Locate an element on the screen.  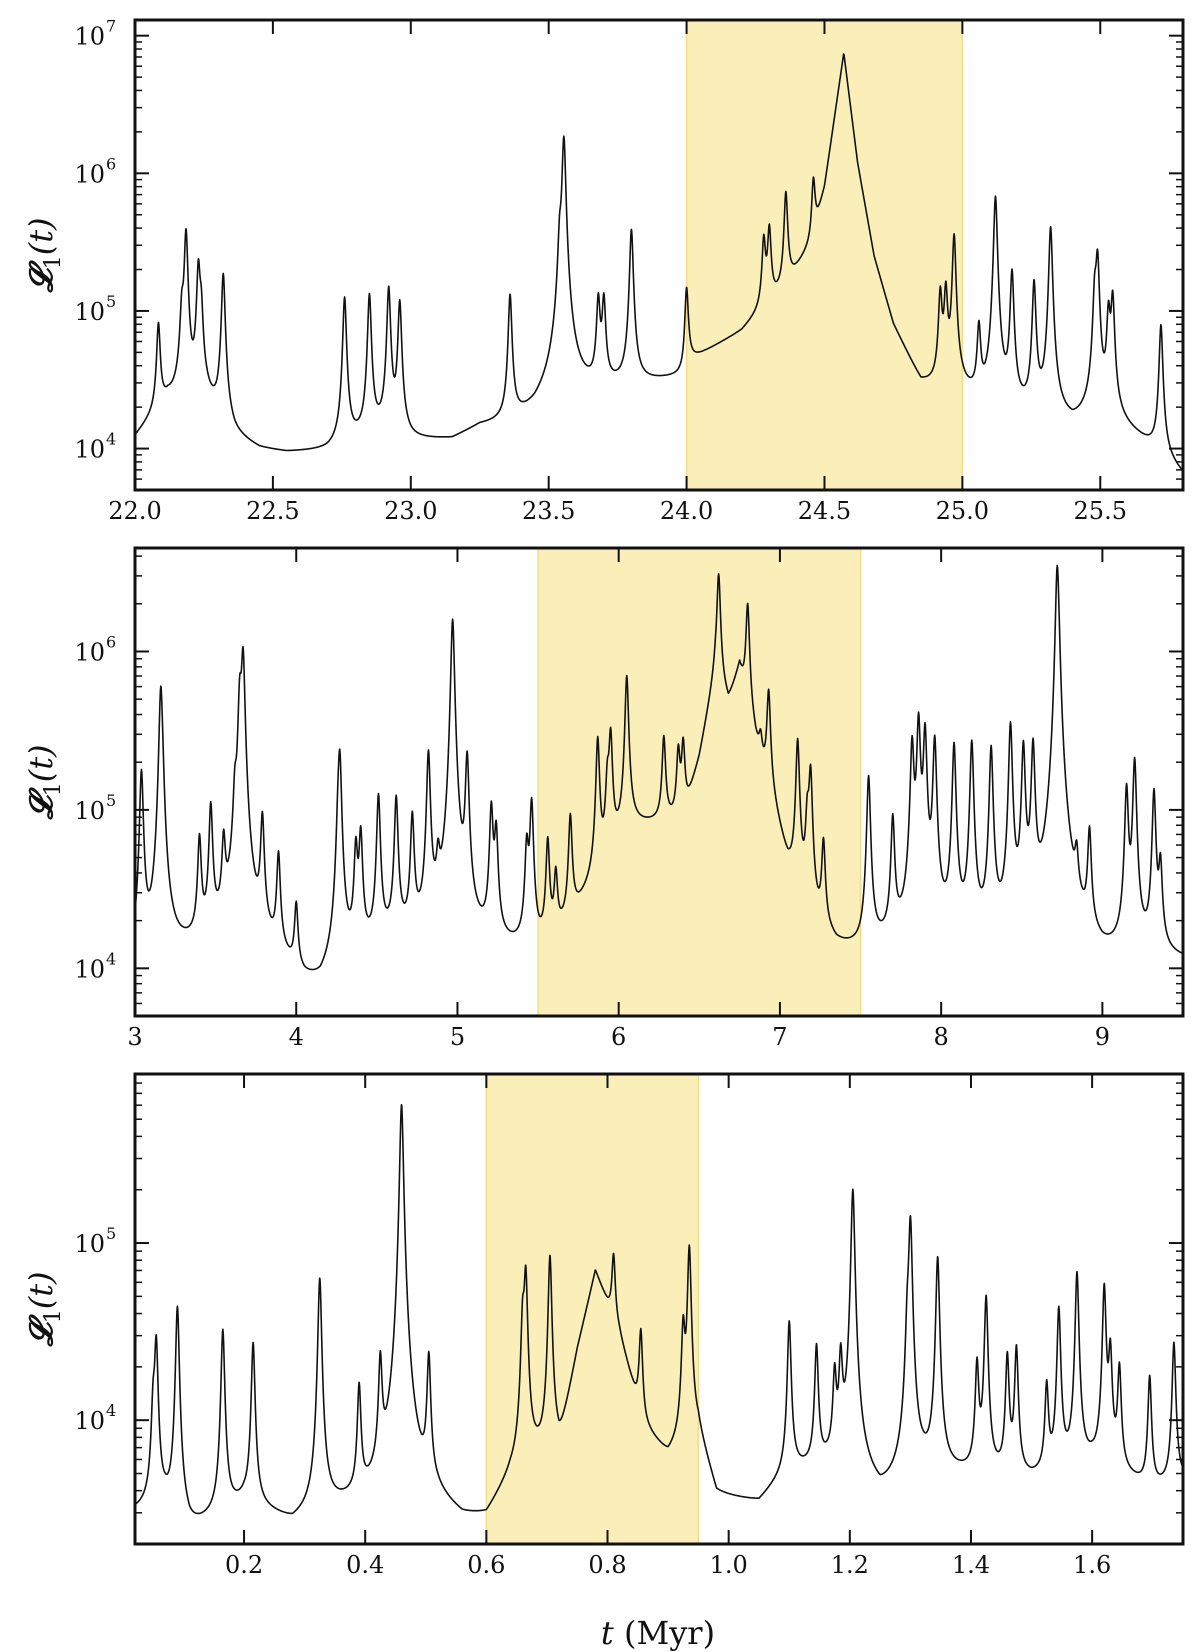
x-tick-label: 25.5 is located at coordinates (1100, 511).